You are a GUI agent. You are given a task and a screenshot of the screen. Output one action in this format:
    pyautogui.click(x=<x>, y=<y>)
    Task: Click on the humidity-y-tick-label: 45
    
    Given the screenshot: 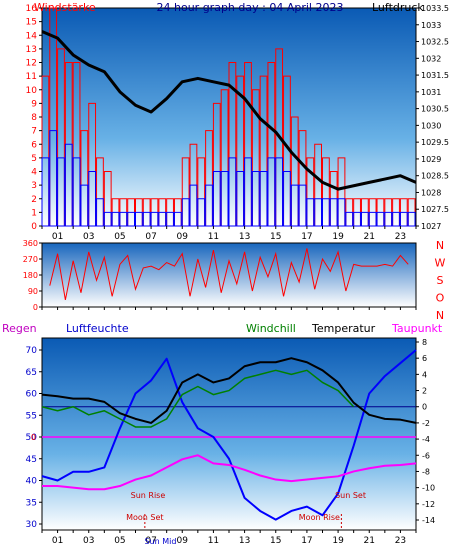 What is the action you would take?
    pyautogui.click(x=31, y=460)
    